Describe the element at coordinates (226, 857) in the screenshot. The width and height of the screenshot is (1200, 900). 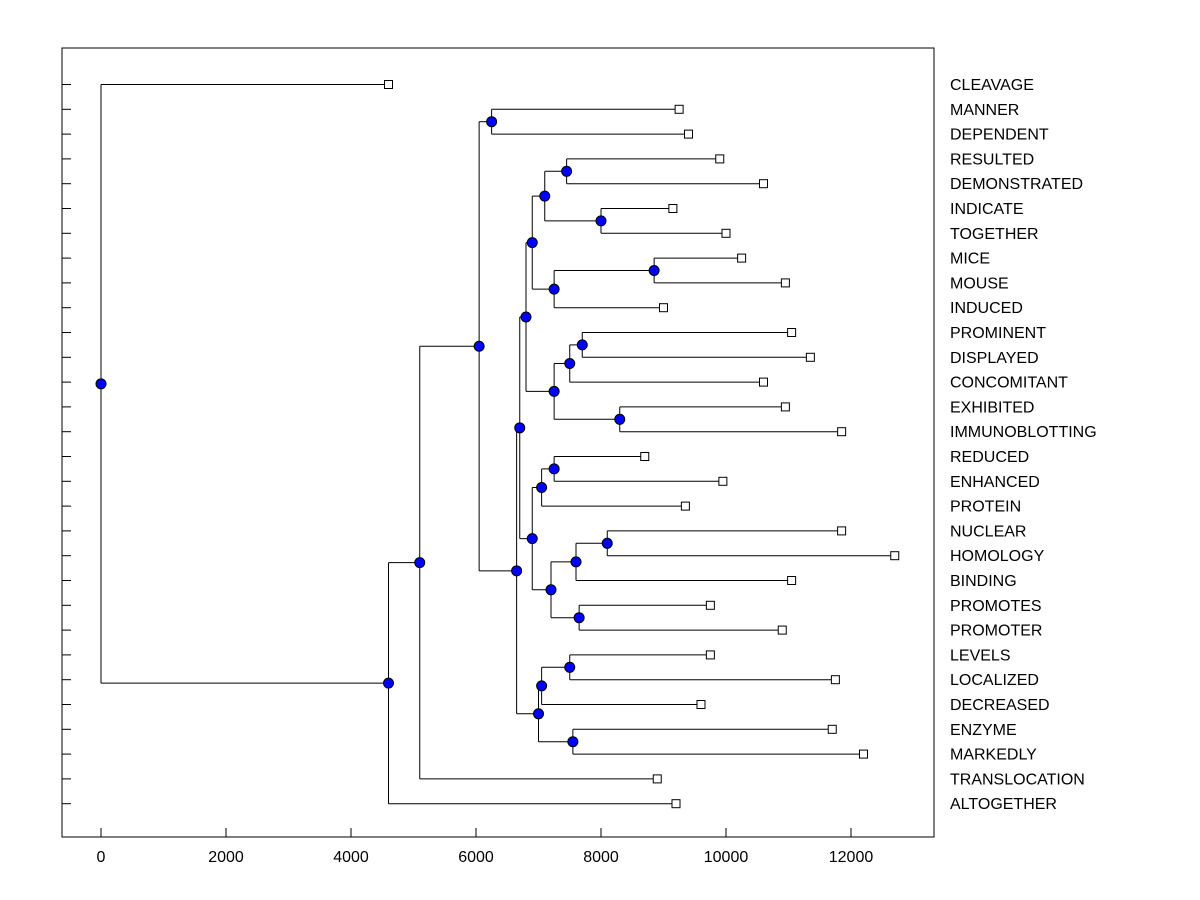
I see `x-tick-label: 2000` at that location.